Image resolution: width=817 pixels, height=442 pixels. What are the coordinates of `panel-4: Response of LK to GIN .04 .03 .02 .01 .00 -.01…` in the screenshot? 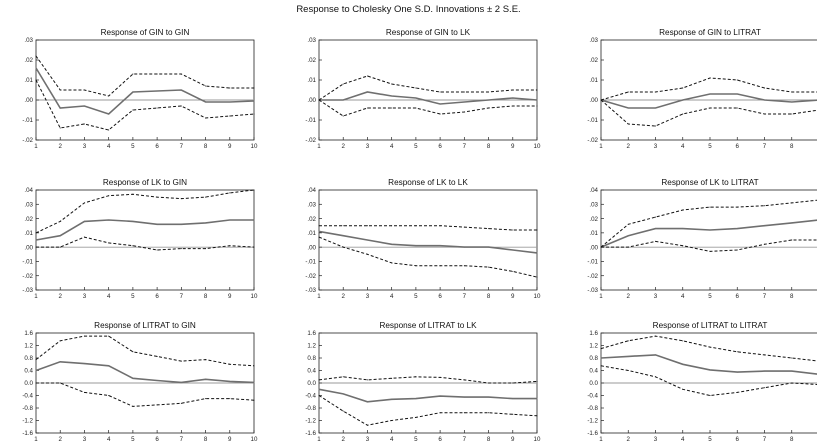 It's located at (140, 239).